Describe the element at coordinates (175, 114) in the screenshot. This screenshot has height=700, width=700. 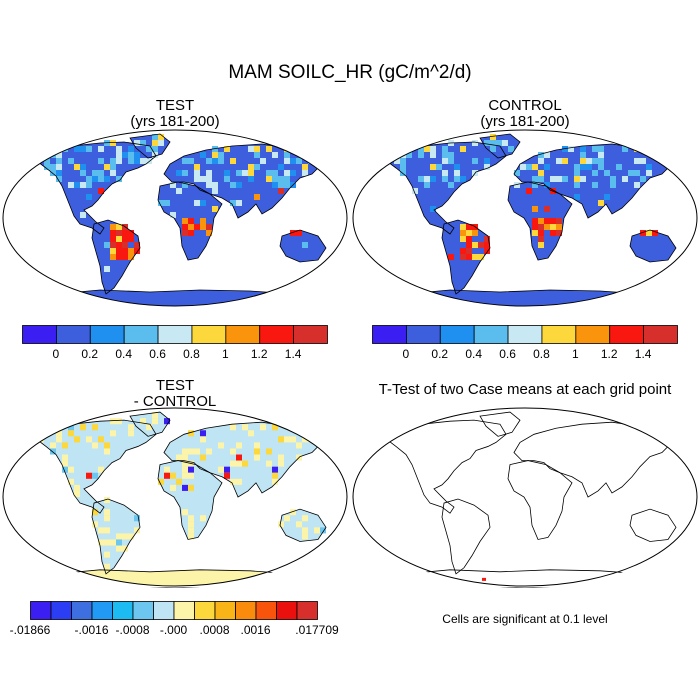
I see `panel-title-test: TEST (yrs 181-200)` at that location.